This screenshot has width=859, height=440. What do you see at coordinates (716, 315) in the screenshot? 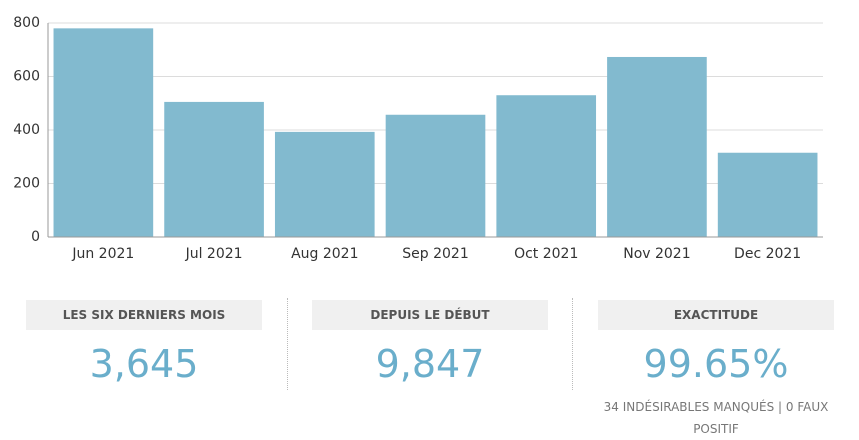
I see `stat-label: EXACTITUDE` at bounding box center [716, 315].